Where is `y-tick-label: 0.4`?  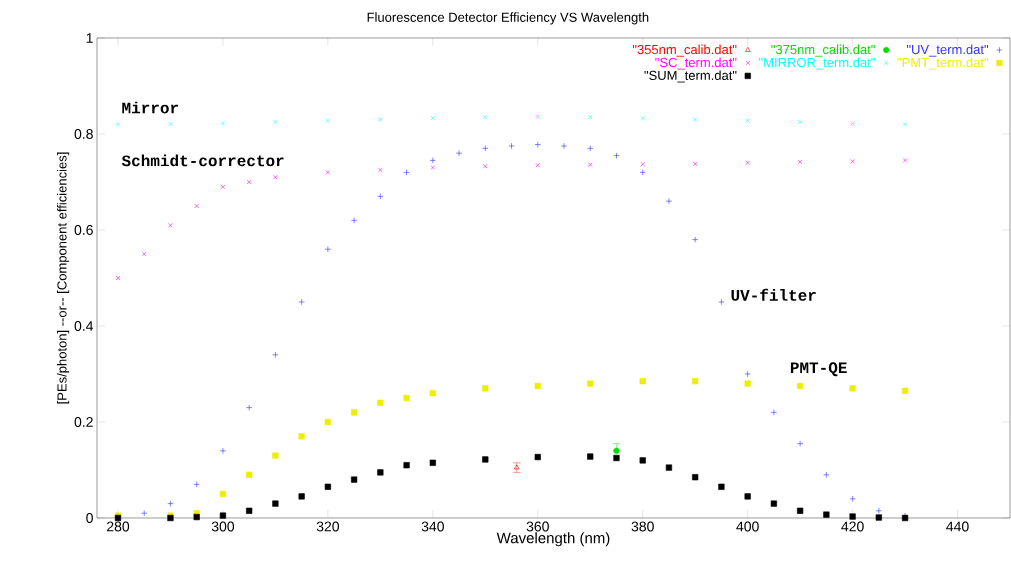
y-tick-label: 0.4 is located at coordinates (84, 326).